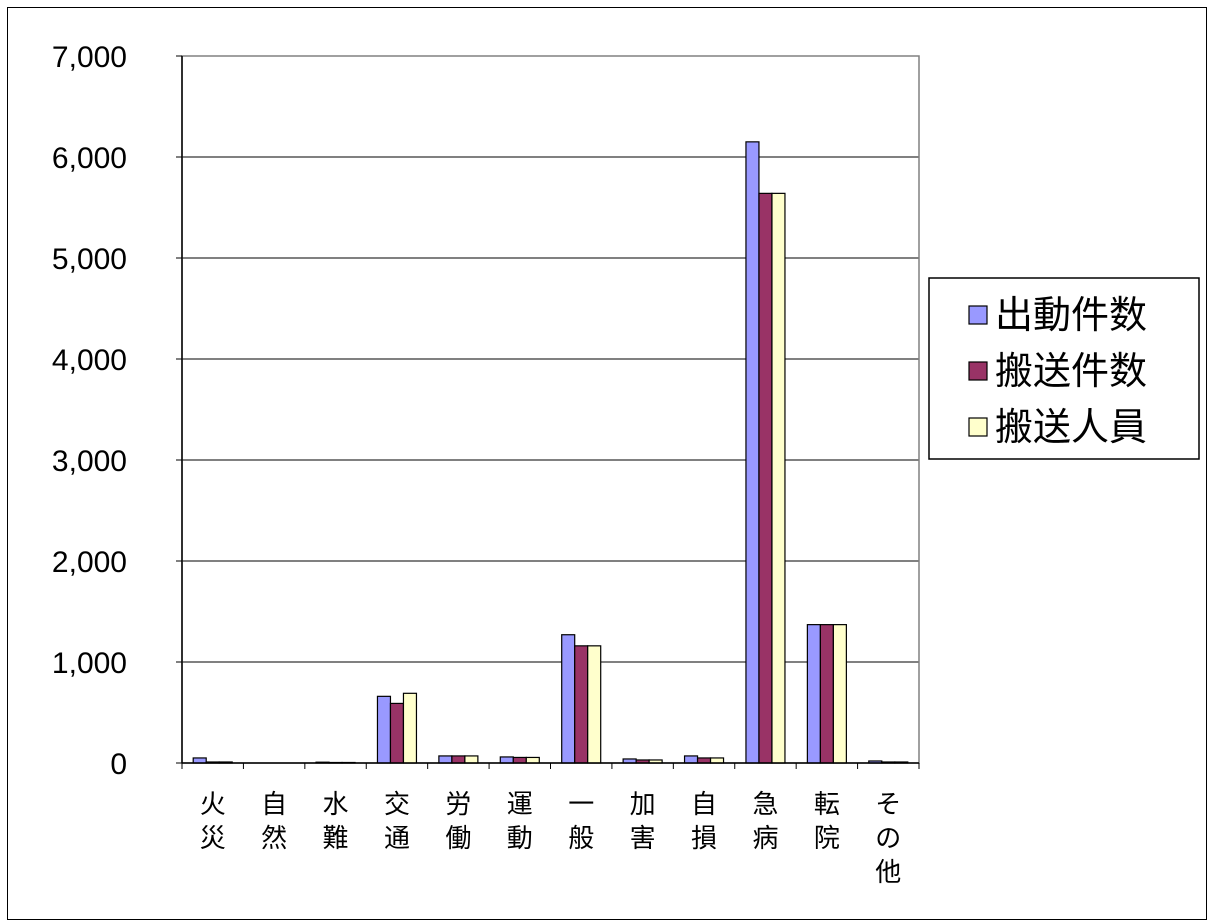 The width and height of the screenshot is (1208, 921). I want to click on x-tick-label: 火災, so click(213, 822).